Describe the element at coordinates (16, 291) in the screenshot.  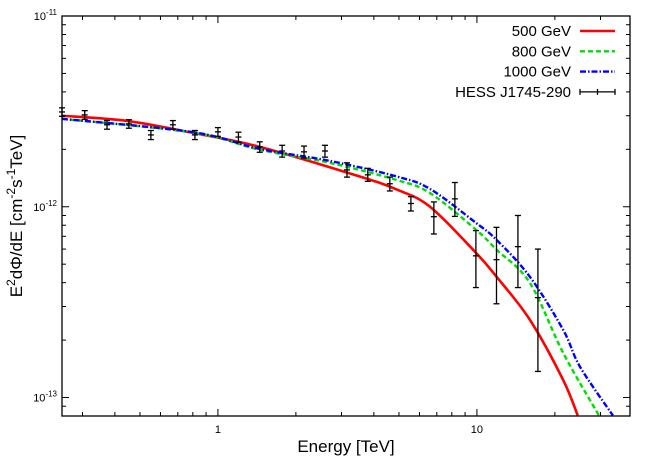
I see `ylabel-text: E` at that location.